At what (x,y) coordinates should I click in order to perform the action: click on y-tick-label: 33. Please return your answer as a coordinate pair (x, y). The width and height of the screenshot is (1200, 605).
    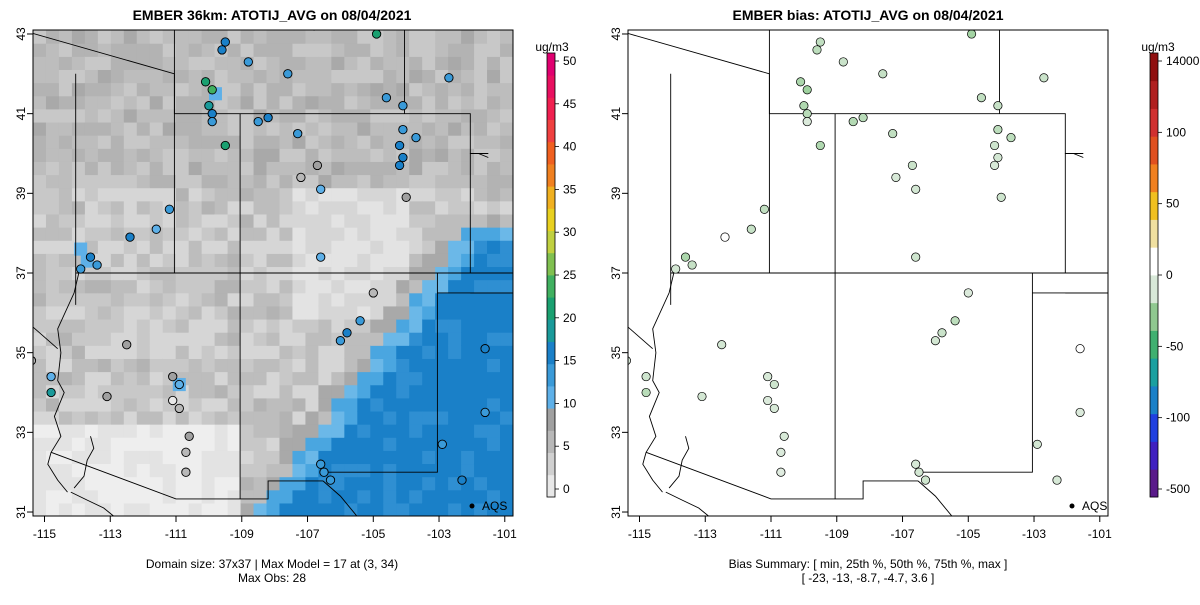
    Looking at the image, I should click on (21, 432).